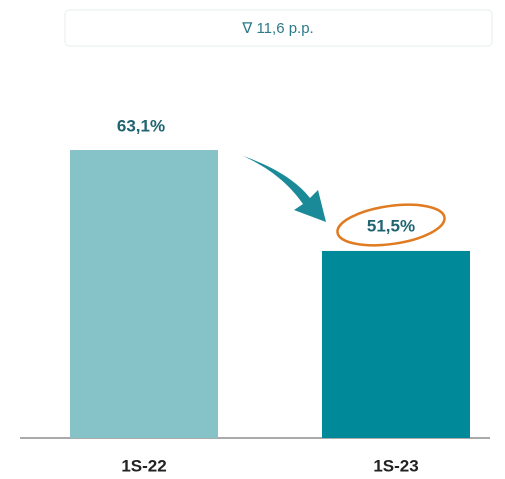  I want to click on value-label: 51,5%, so click(391, 225).